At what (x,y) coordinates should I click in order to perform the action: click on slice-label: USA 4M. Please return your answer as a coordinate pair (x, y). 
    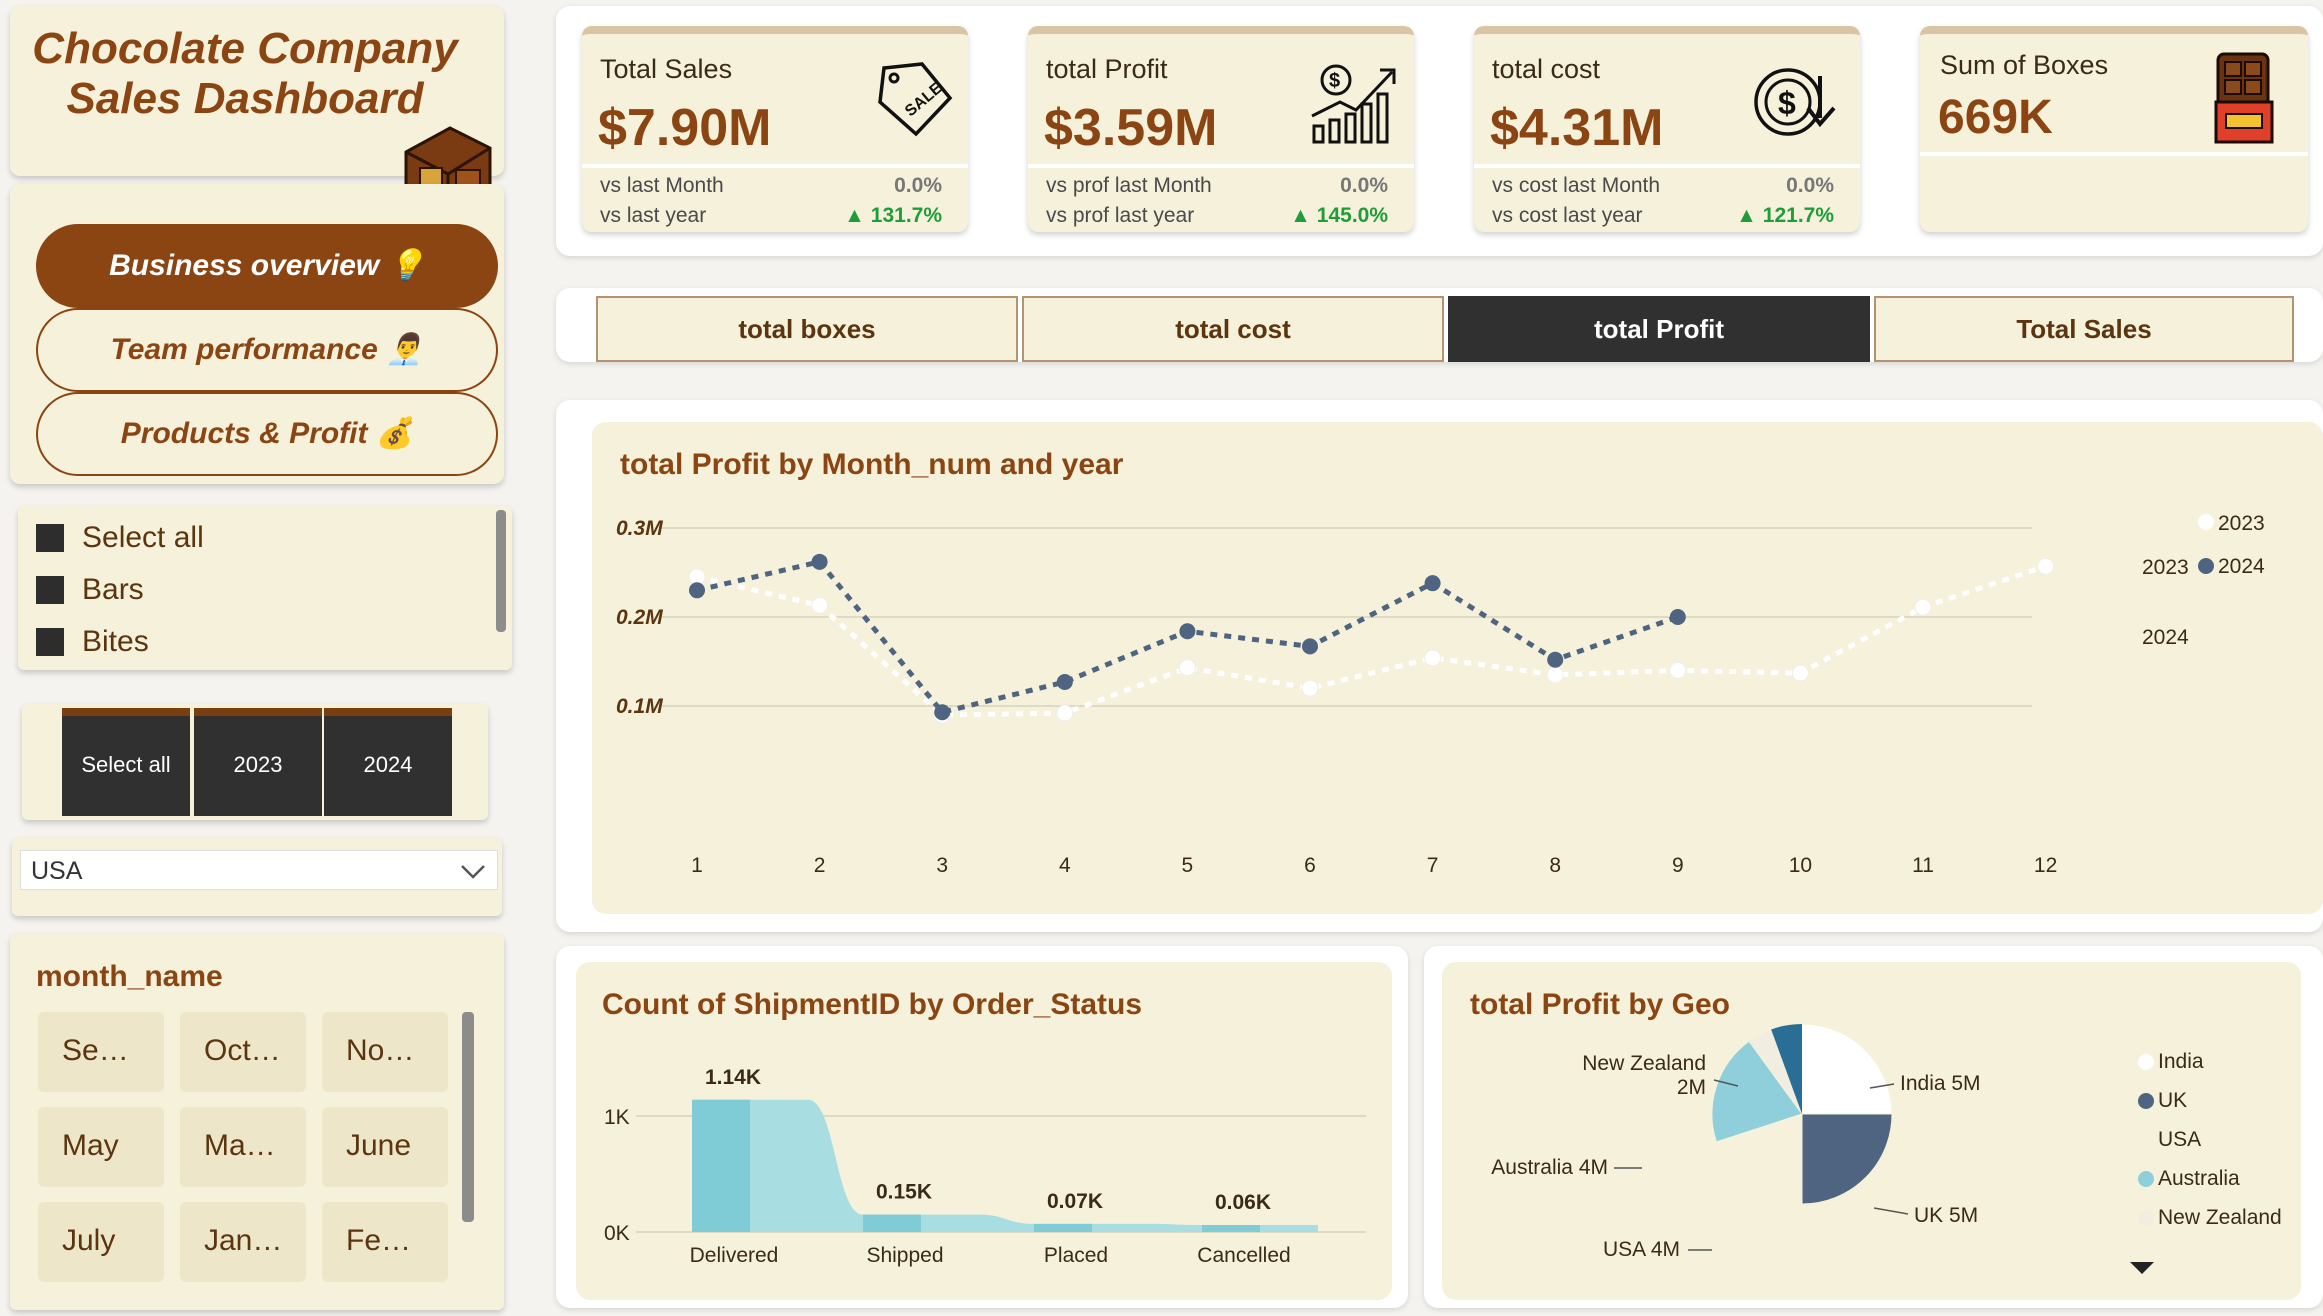
    Looking at the image, I should click on (1641, 1249).